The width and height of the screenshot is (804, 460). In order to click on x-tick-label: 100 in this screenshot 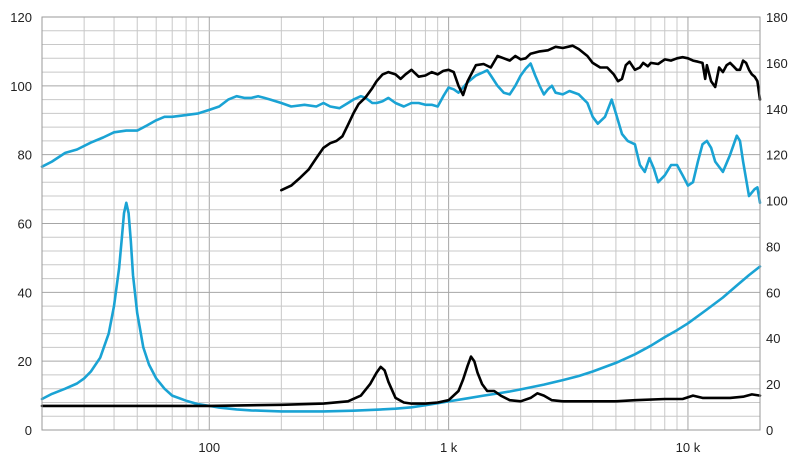, I will do `click(209, 447)`.